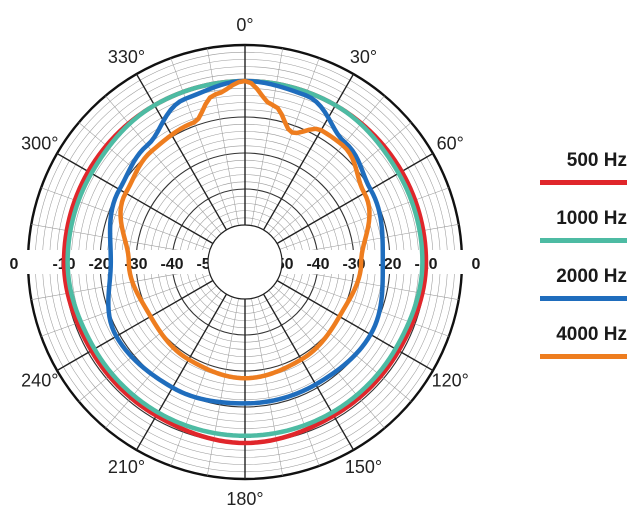 This screenshot has height=520, width=627. Describe the element at coordinates (126, 57) in the screenshot. I see `angle-label: 330°` at that location.